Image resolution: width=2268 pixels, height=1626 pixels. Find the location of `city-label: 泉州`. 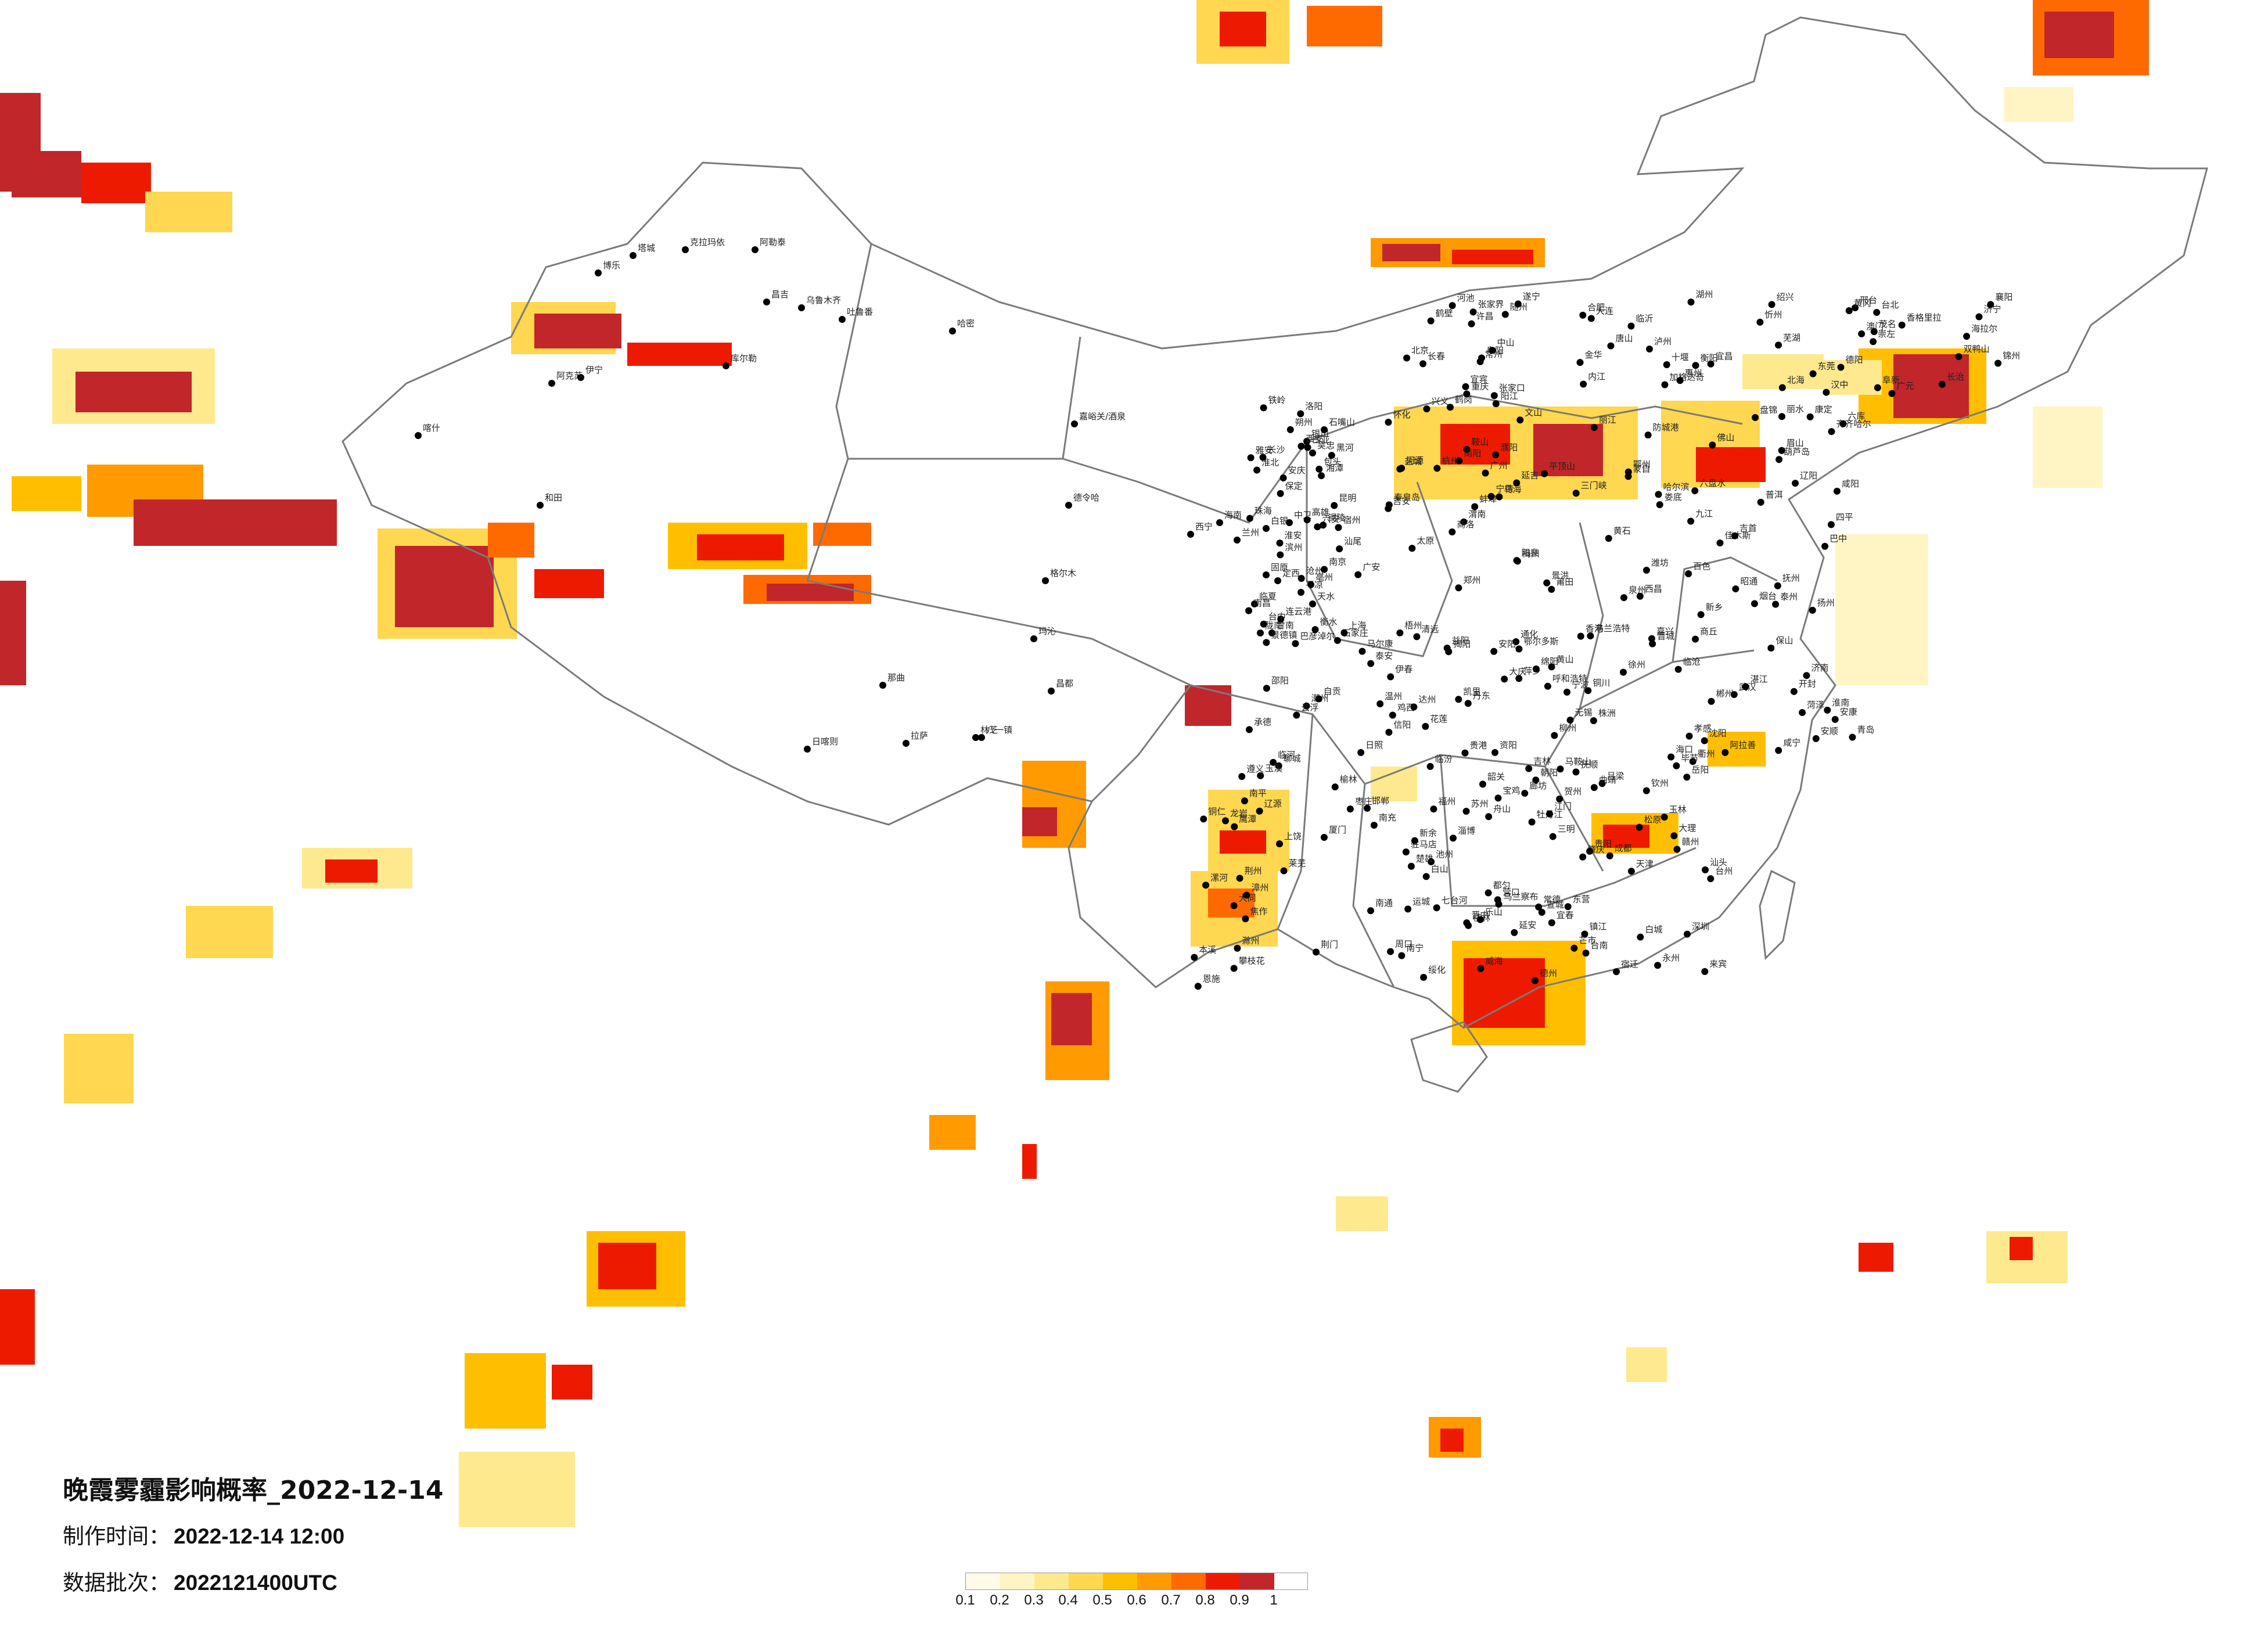

city-label: 泉州 is located at coordinates (1637, 590).